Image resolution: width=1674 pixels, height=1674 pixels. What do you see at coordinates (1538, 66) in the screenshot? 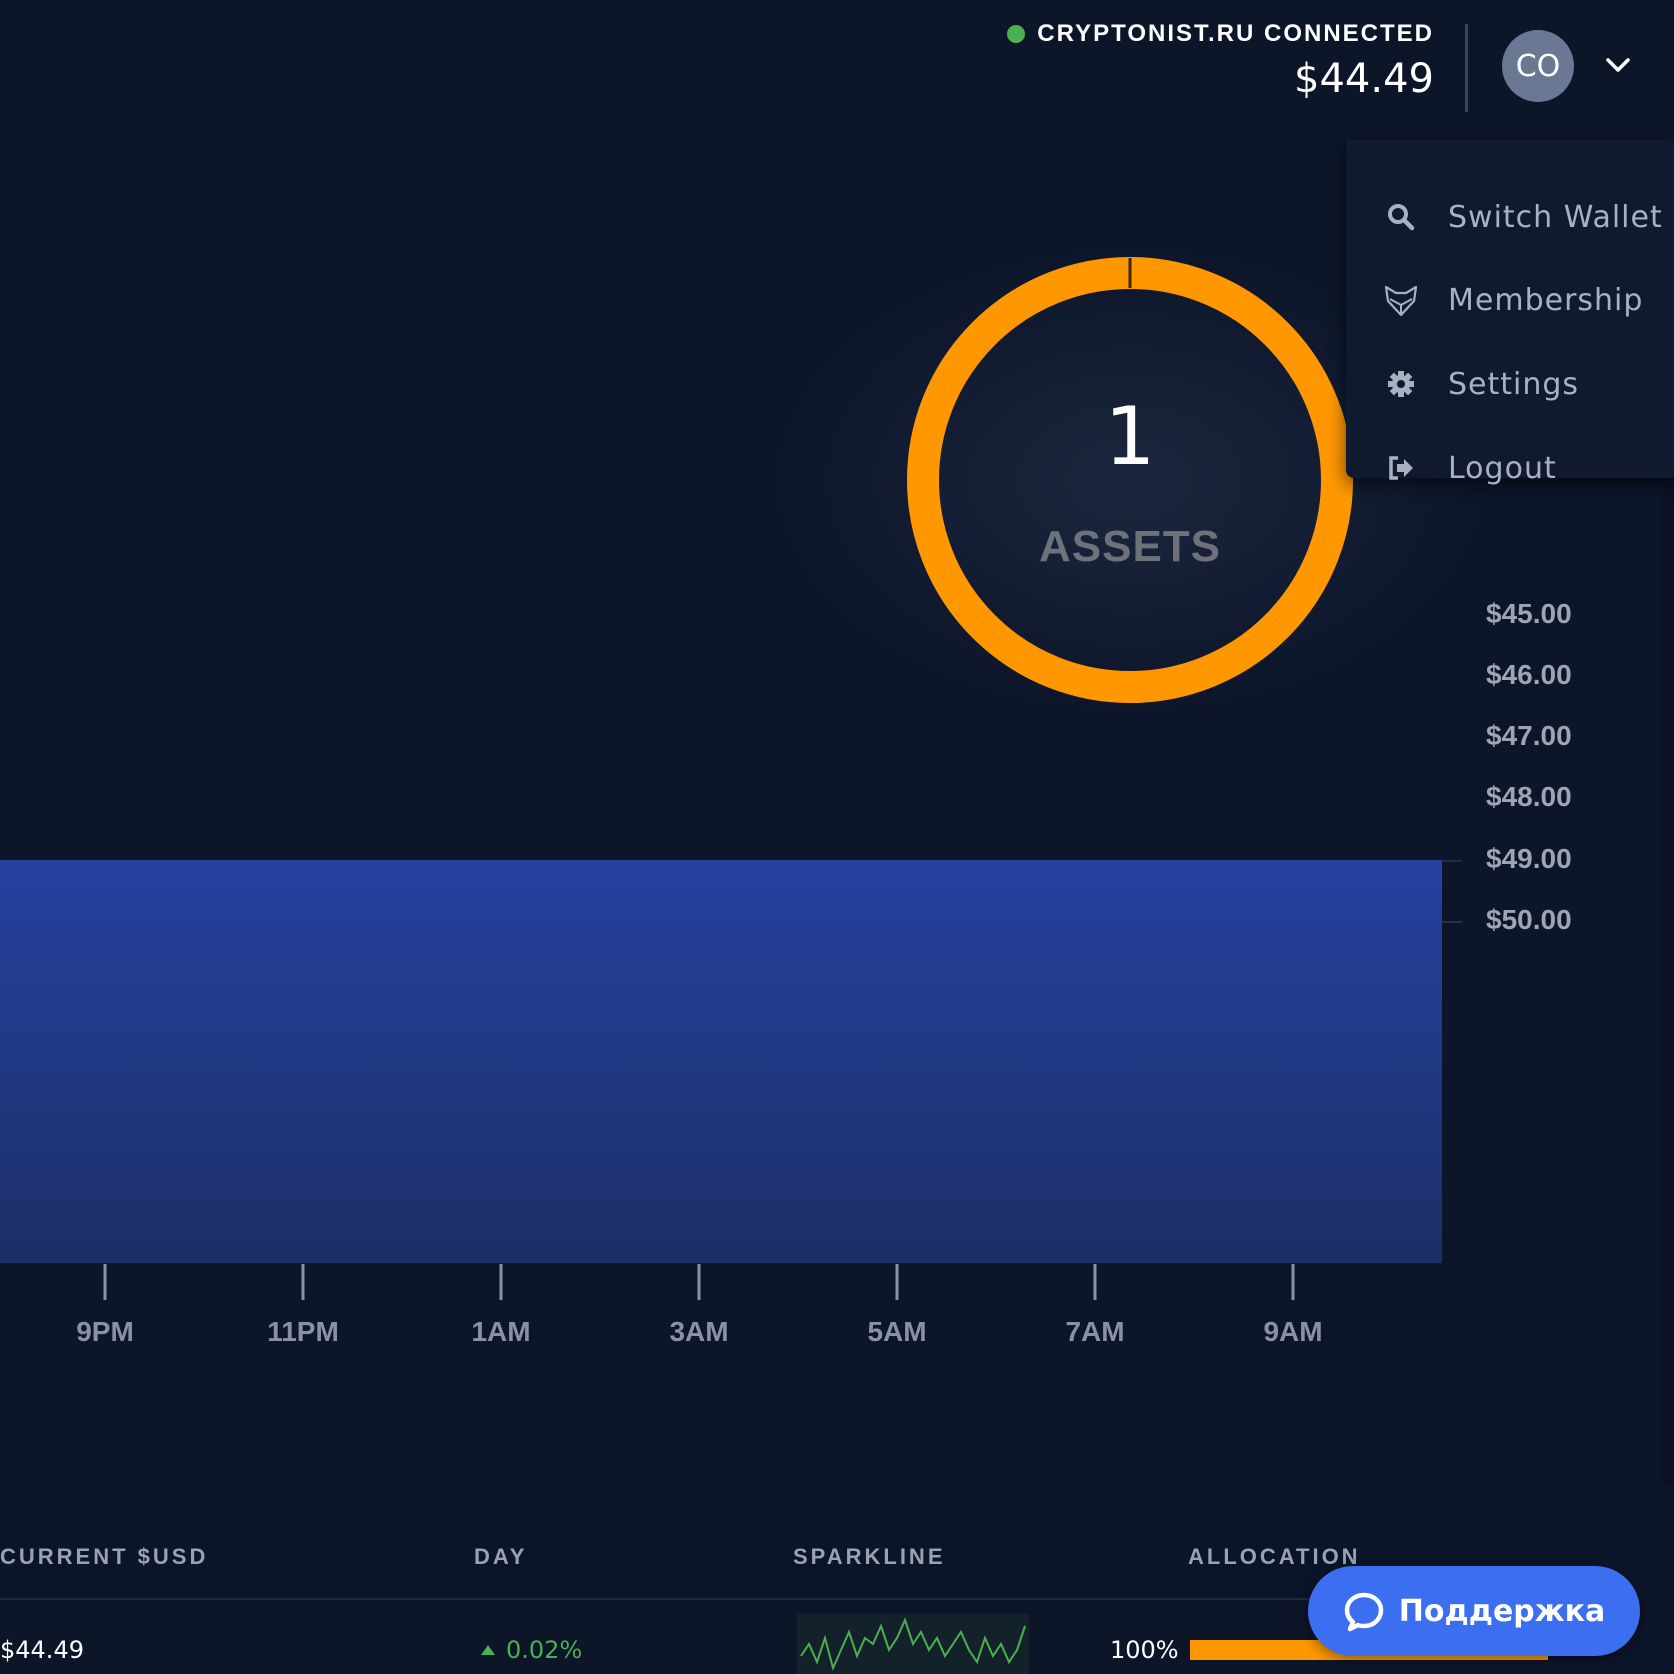
I see `avatar: CO` at bounding box center [1538, 66].